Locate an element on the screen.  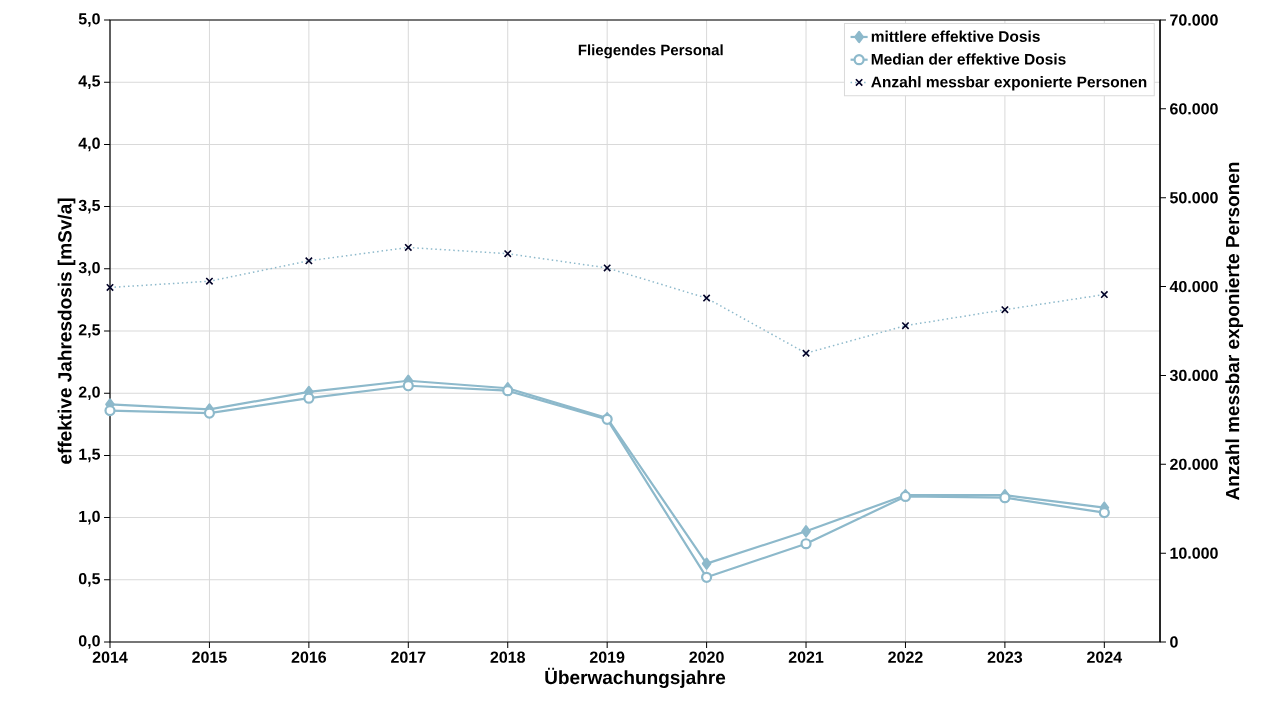
x-tick-label: 2024 is located at coordinates (1105, 657).